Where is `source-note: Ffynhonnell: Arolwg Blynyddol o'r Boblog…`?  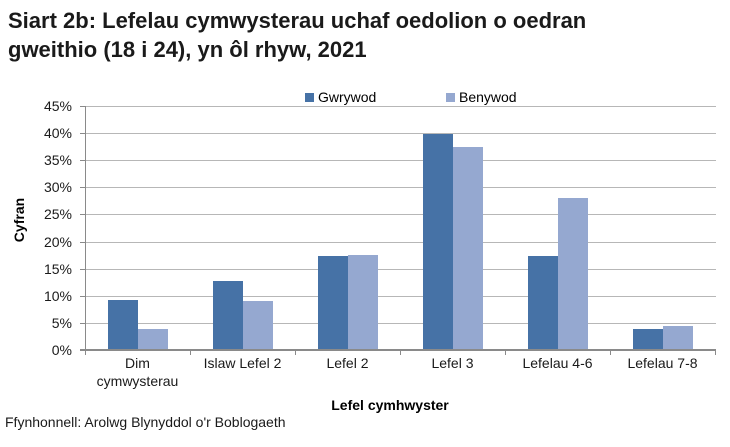 source-note: Ffynhonnell: Arolwg Blynyddol o'r Boblog… is located at coordinates (145, 422).